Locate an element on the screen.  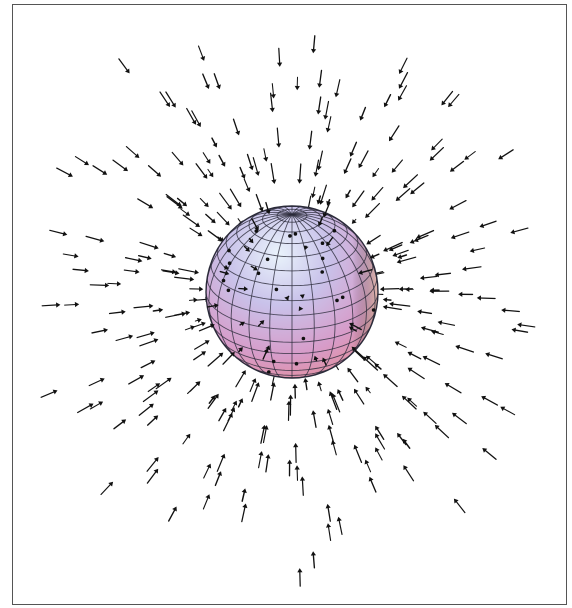
sphere-longitude-line is located at coordinates (303, 296).